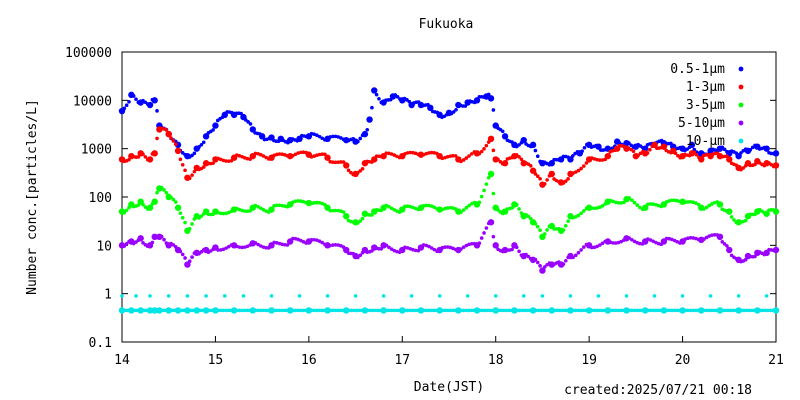 This screenshot has height=400, width=800. I want to click on chart-title: Fukuoka, so click(446, 24).